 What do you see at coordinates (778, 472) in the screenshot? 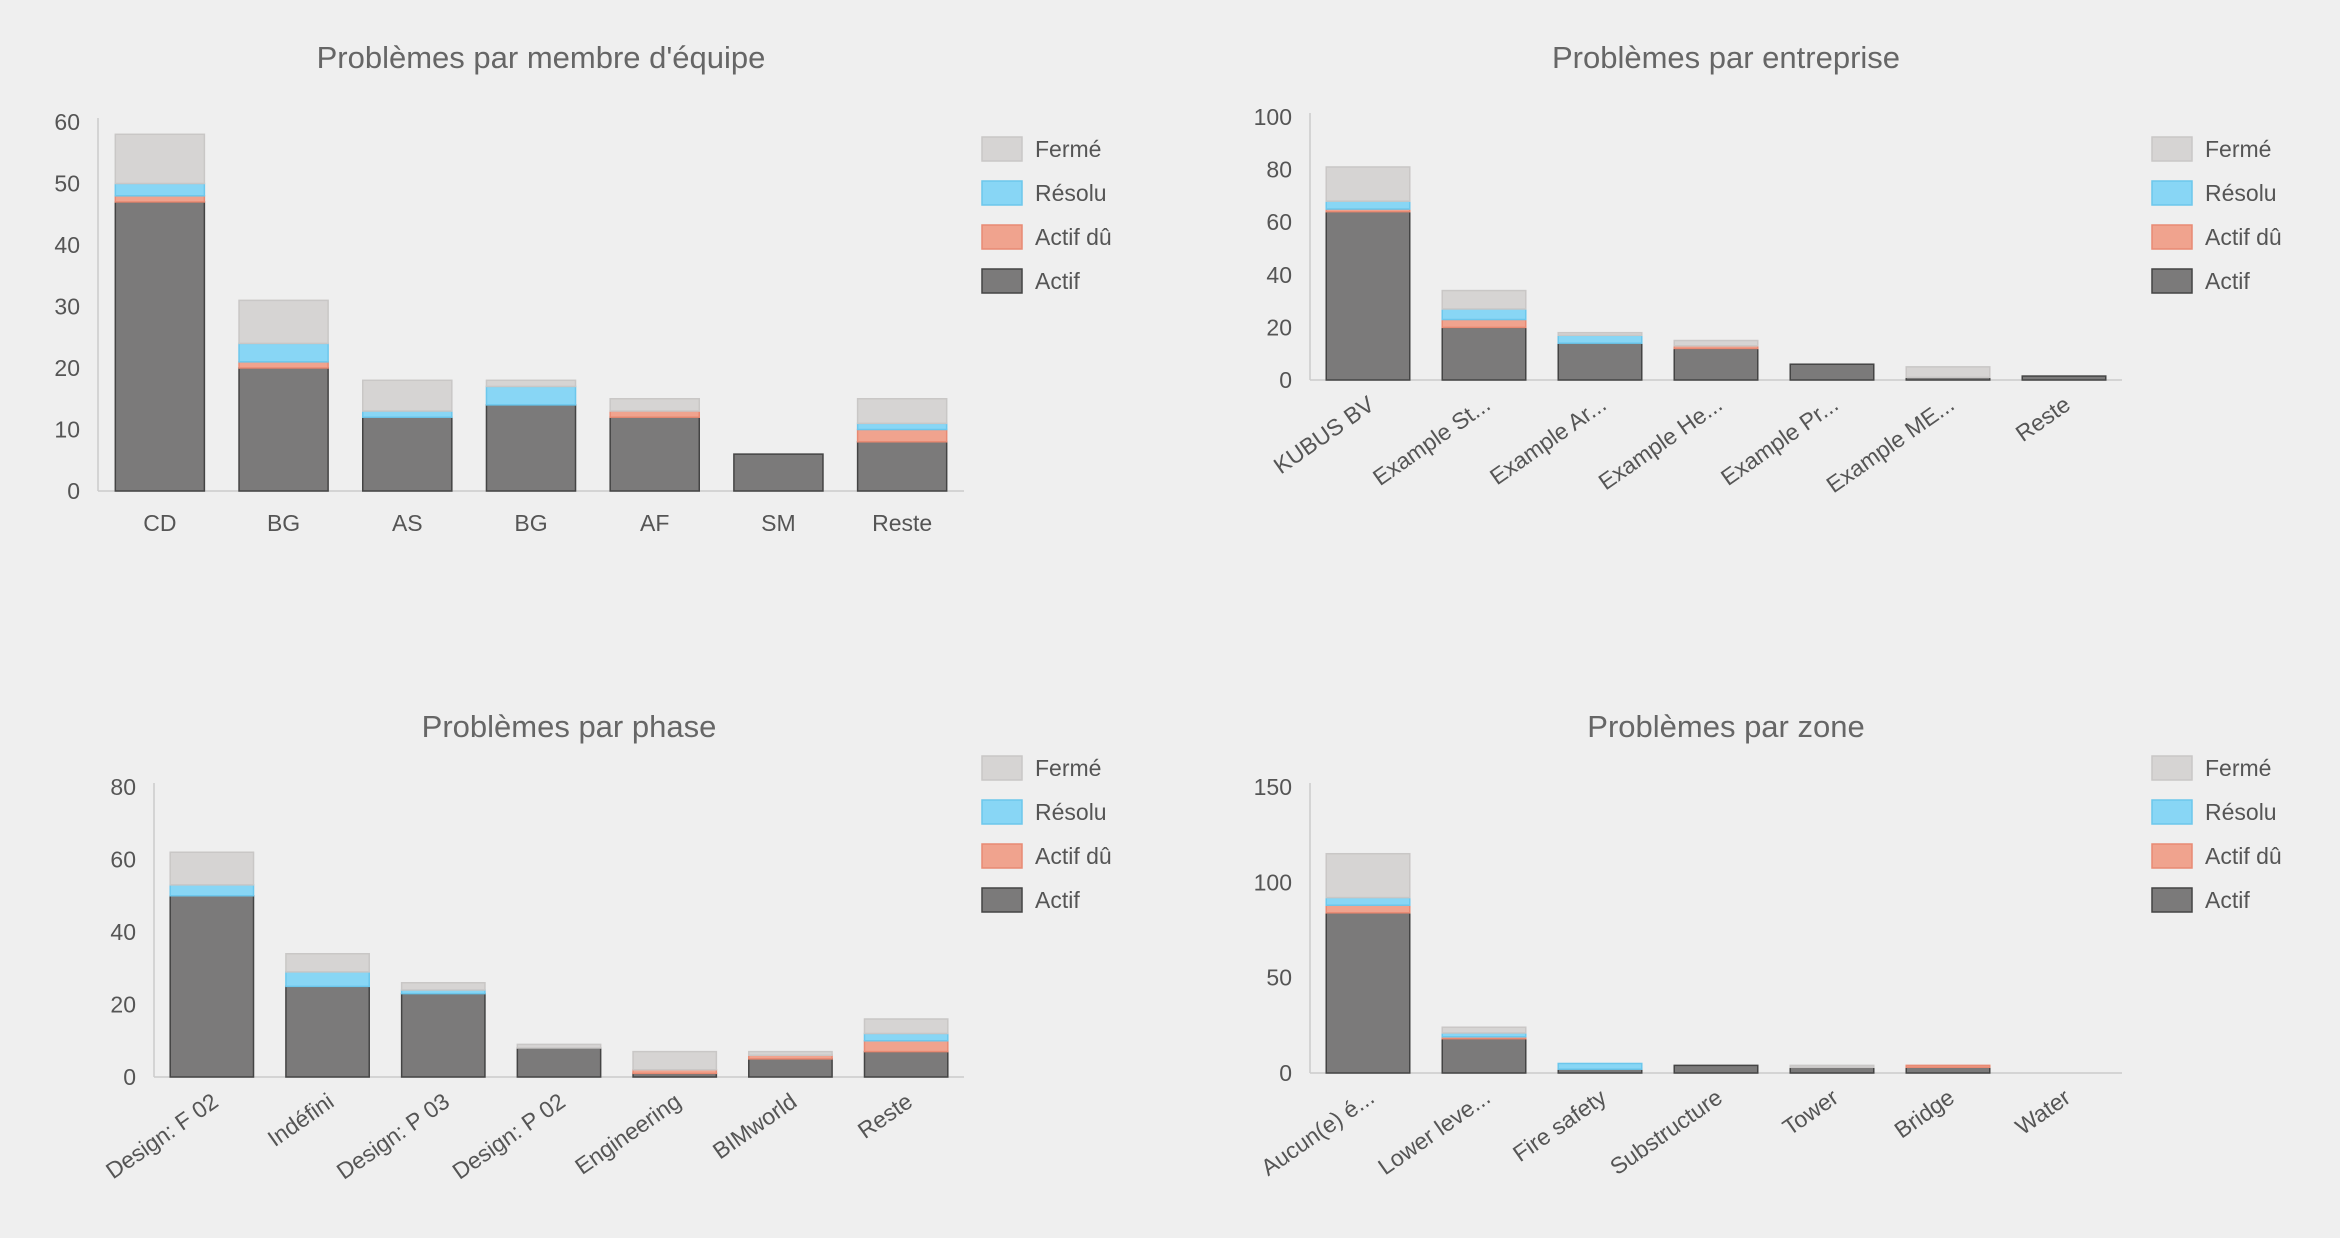
I see `bar-segment-actif-sm` at bounding box center [778, 472].